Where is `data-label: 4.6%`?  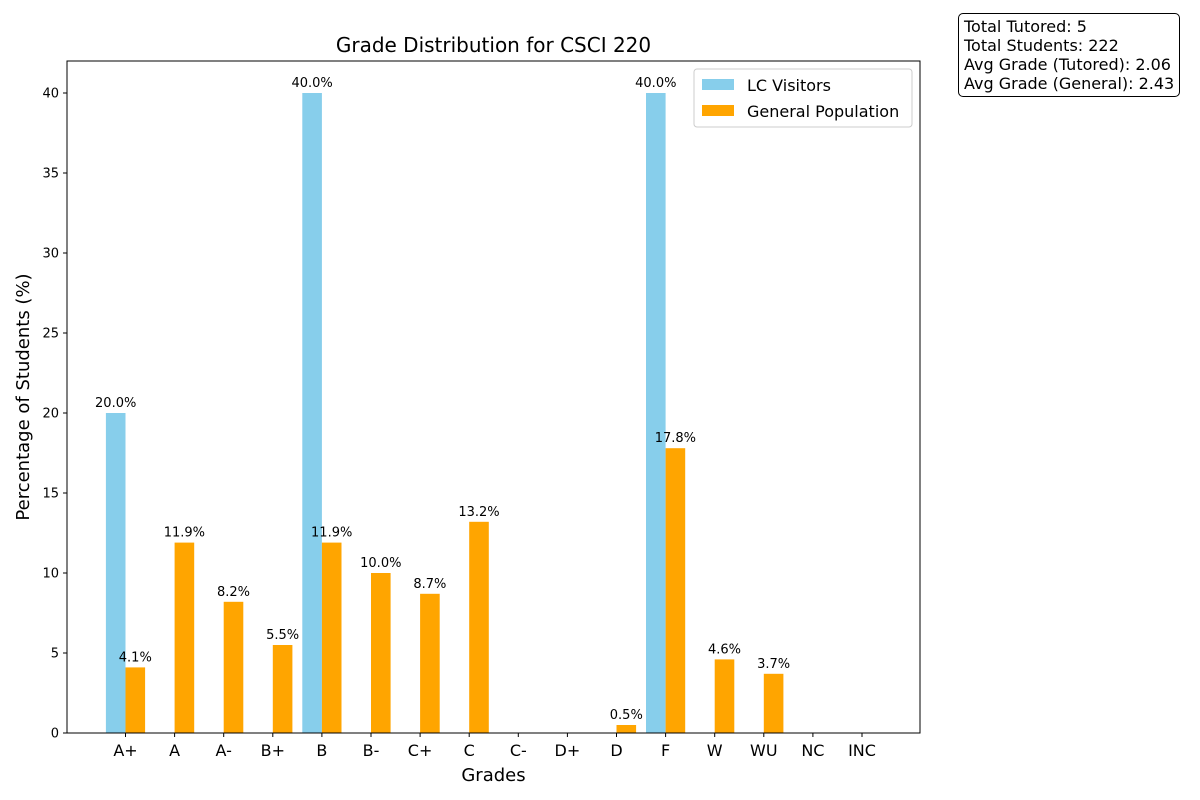
data-label: 4.6% is located at coordinates (724, 649).